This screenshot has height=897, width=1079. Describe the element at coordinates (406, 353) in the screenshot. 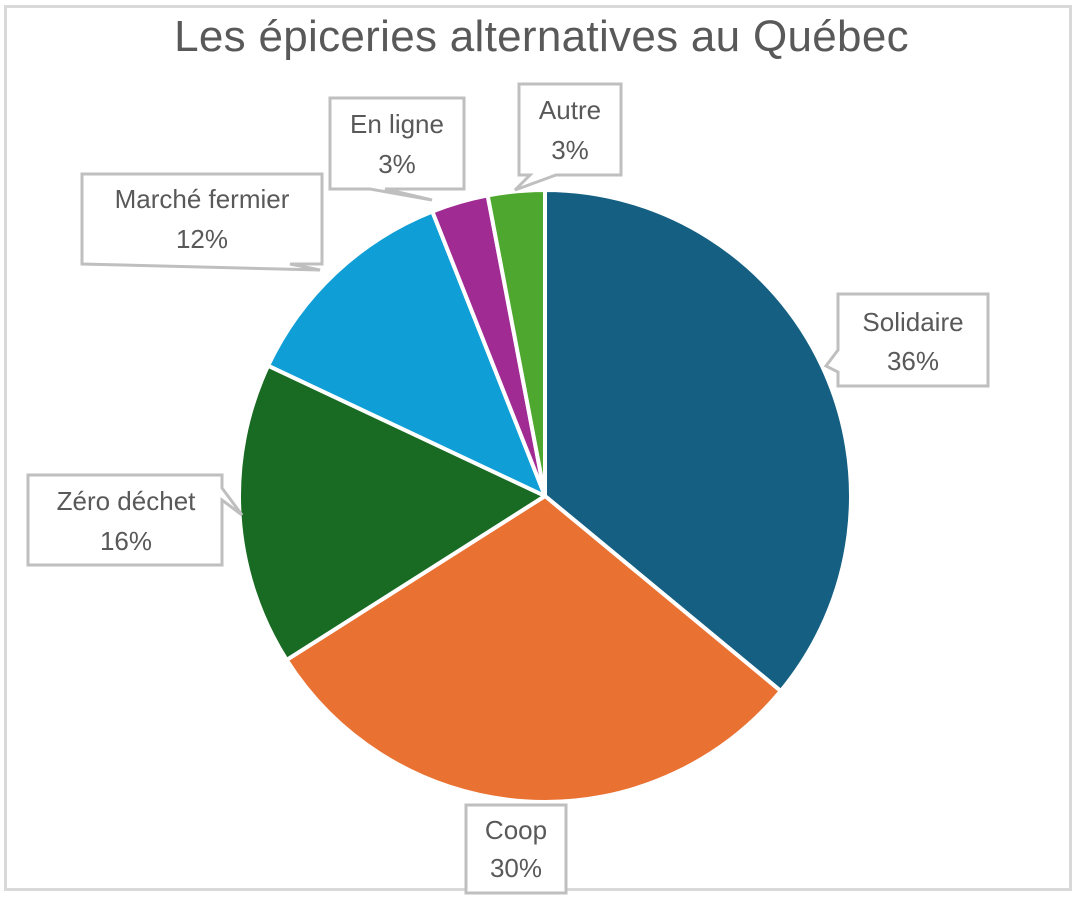

I see `pie-slice-marche-fermier` at that location.